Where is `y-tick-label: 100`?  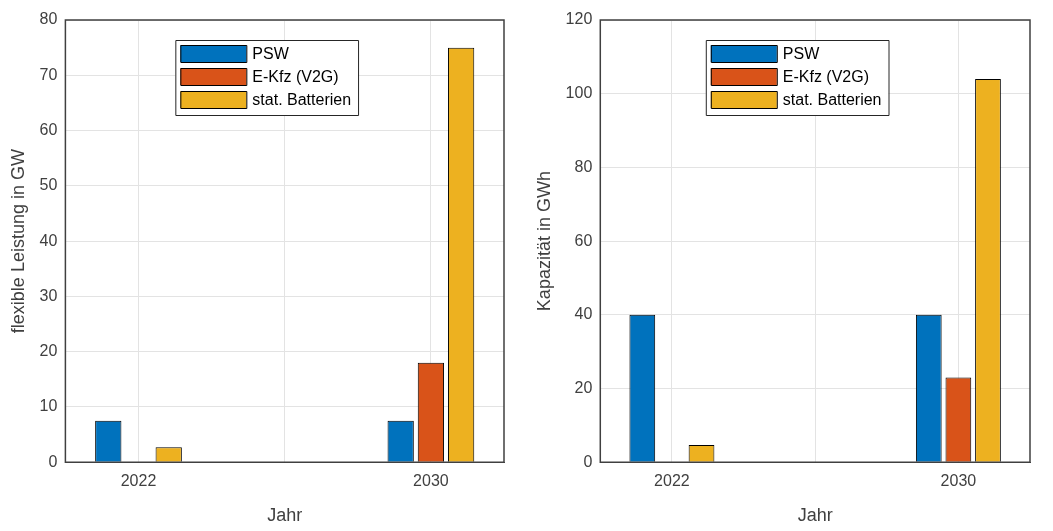
y-tick-label: 100 is located at coordinates (579, 93).